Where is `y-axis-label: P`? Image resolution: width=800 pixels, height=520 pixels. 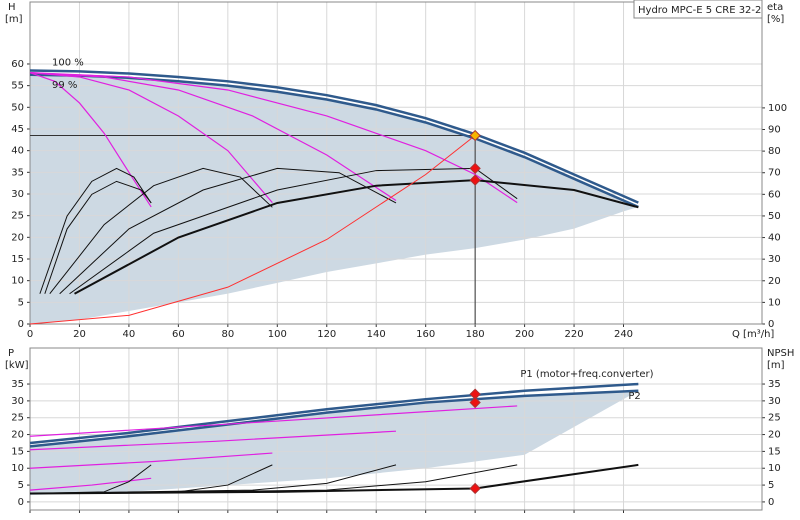 y-axis-label: P is located at coordinates (11, 353).